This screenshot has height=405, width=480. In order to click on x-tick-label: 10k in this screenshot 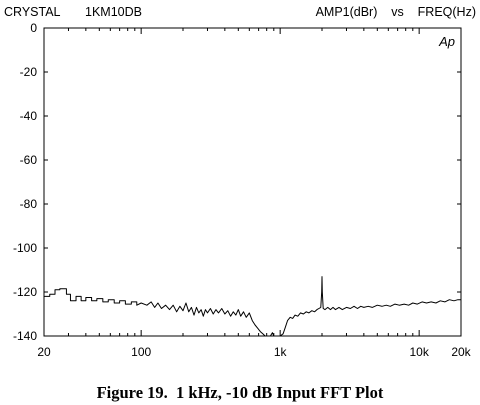, I will do `click(419, 352)`.